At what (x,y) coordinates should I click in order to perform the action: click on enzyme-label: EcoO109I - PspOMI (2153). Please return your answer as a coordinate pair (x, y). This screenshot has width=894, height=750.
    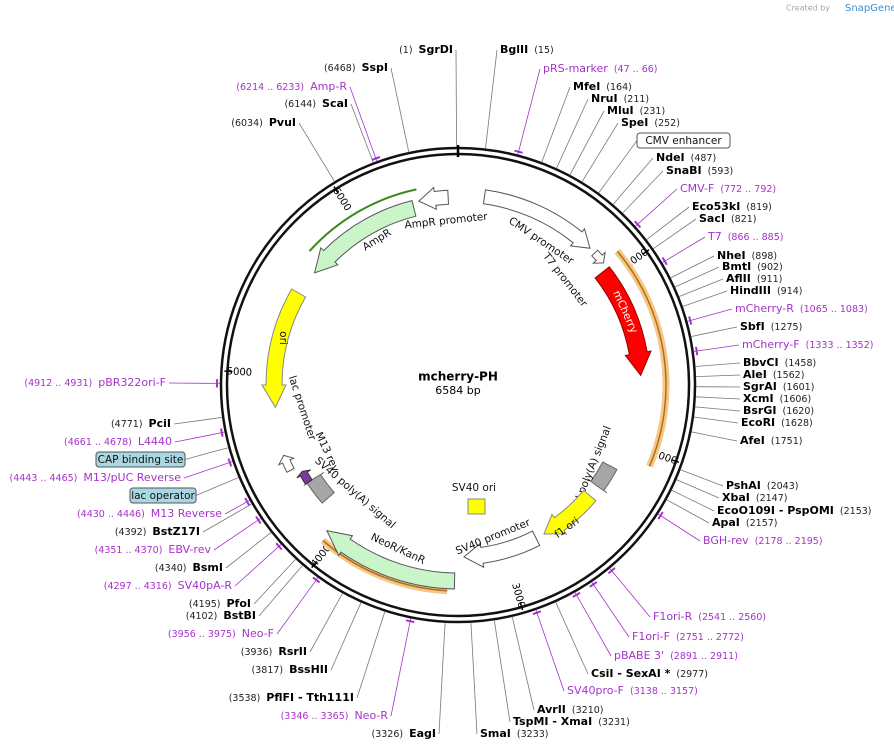
    Looking at the image, I should click on (794, 510).